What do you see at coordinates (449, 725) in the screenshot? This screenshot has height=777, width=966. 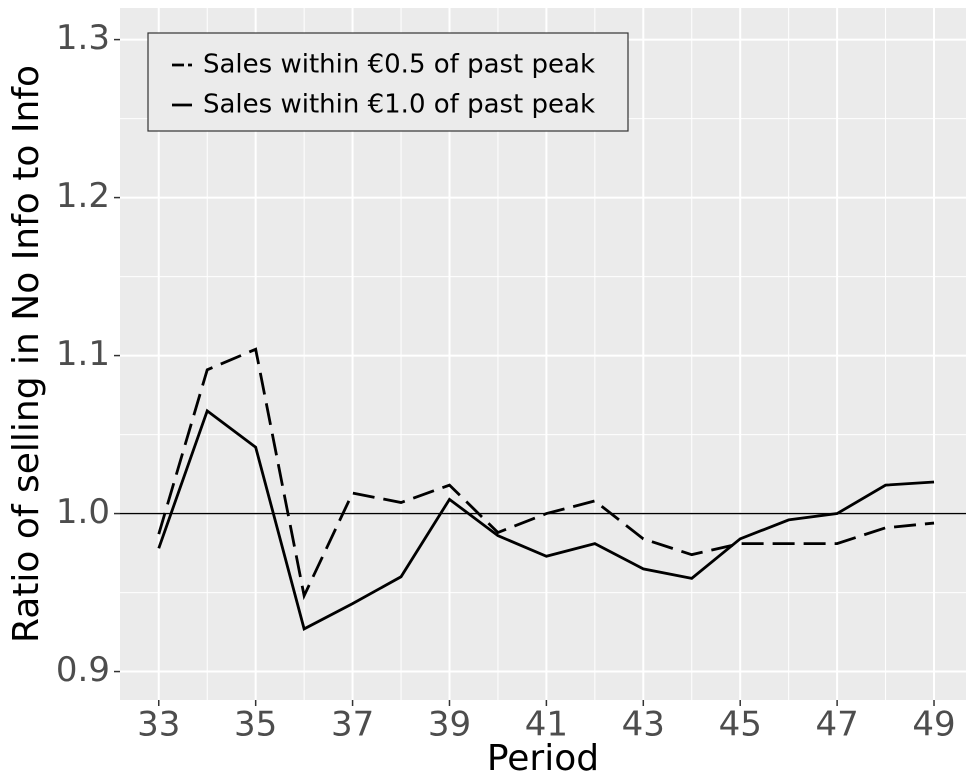 I see `x-tick-label: 39` at bounding box center [449, 725].